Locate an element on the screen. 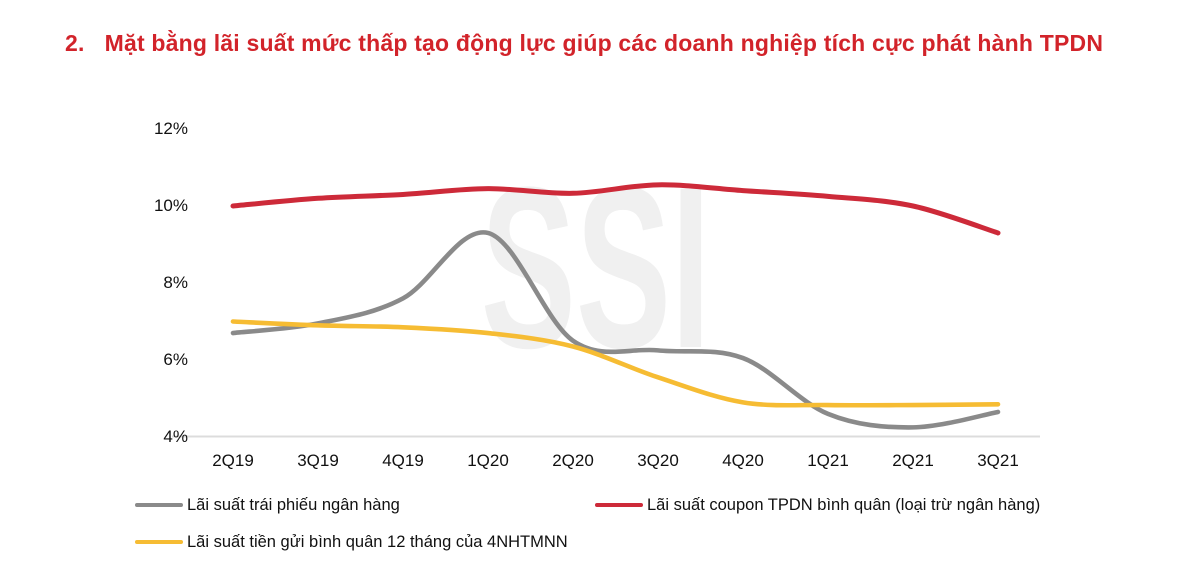 The image size is (1200, 570). y-tick-6: 6% is located at coordinates (175, 359).